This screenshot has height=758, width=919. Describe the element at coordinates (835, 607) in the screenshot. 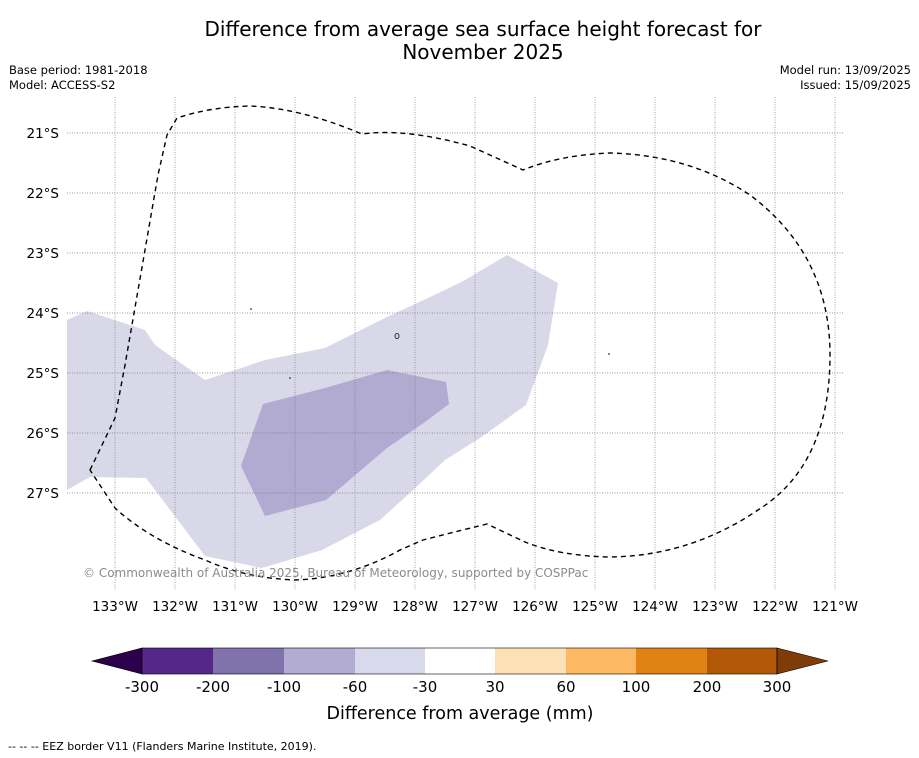

I see `lon-label: 121°W` at that location.